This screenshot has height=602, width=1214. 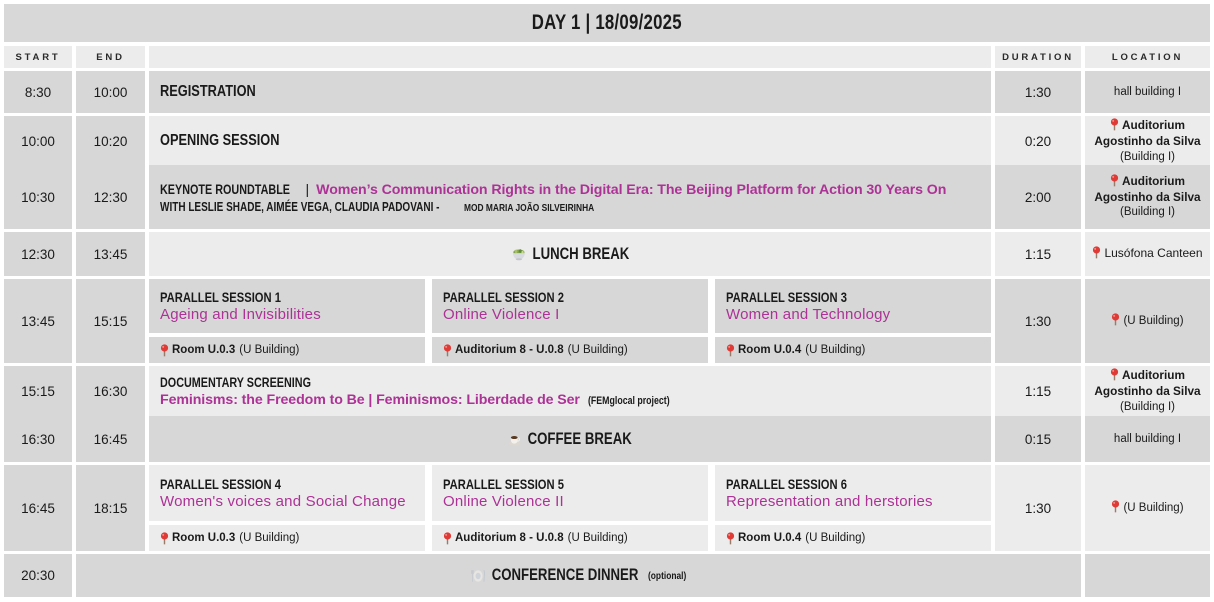 I want to click on session-title: Women's voices and Social Change, so click(x=283, y=501).